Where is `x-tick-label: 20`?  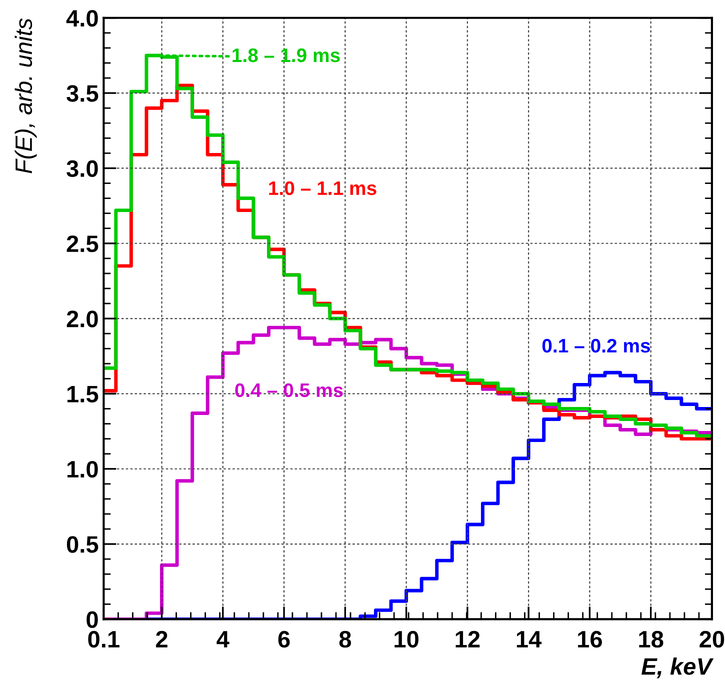 x-tick-label: 20 is located at coordinates (712, 639).